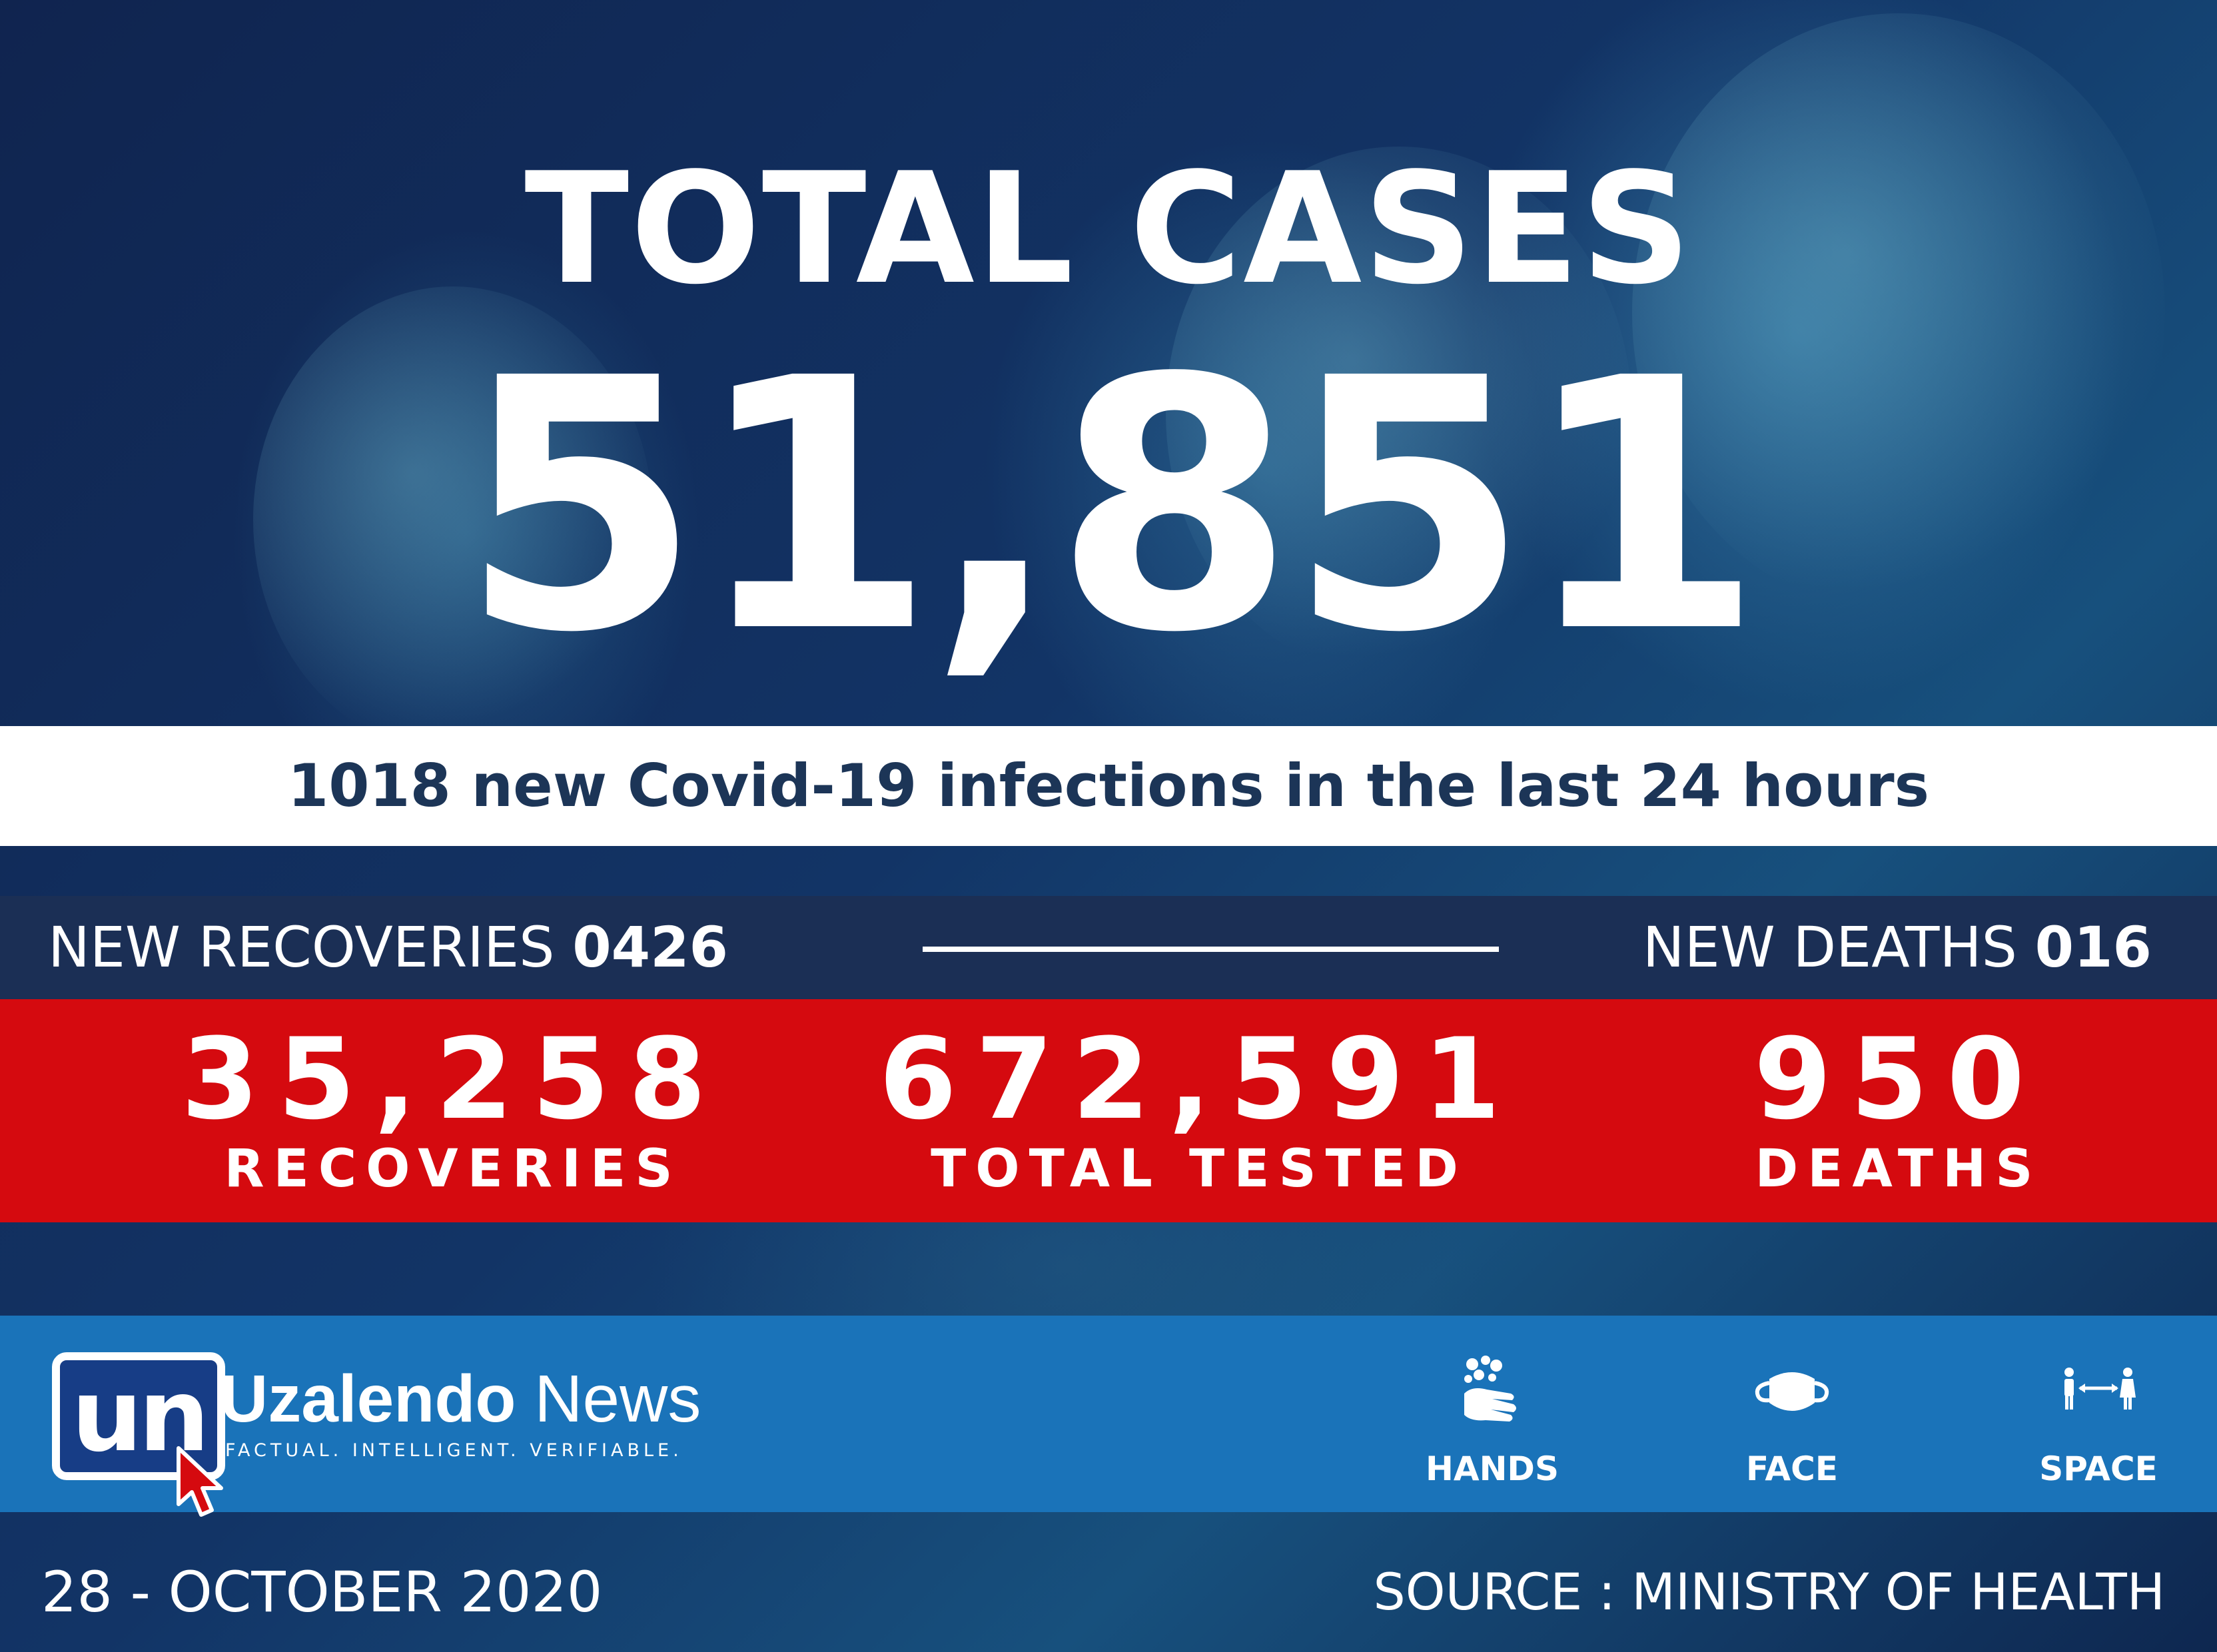  I want to click on total-cases-value: 51,851, so click(1112, 506).